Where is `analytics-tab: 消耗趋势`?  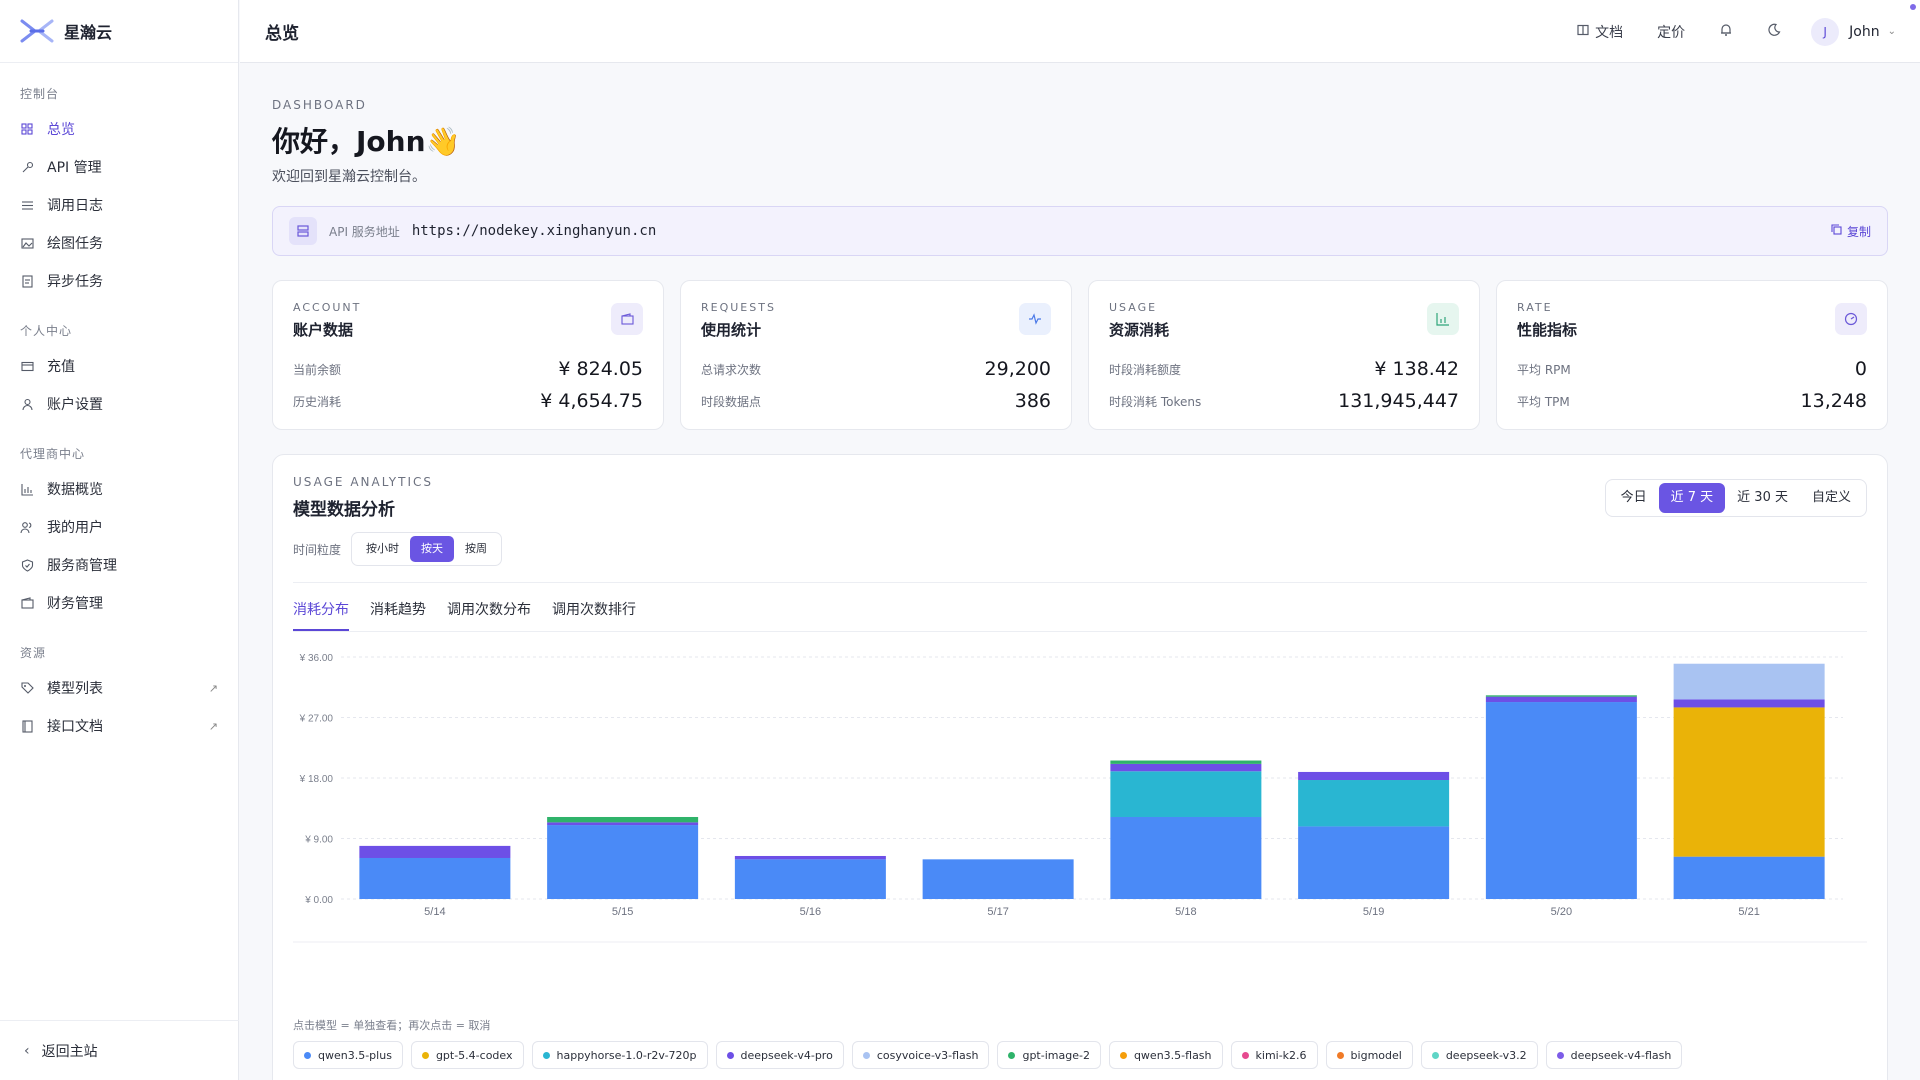 analytics-tab: 消耗趋势 is located at coordinates (398, 610).